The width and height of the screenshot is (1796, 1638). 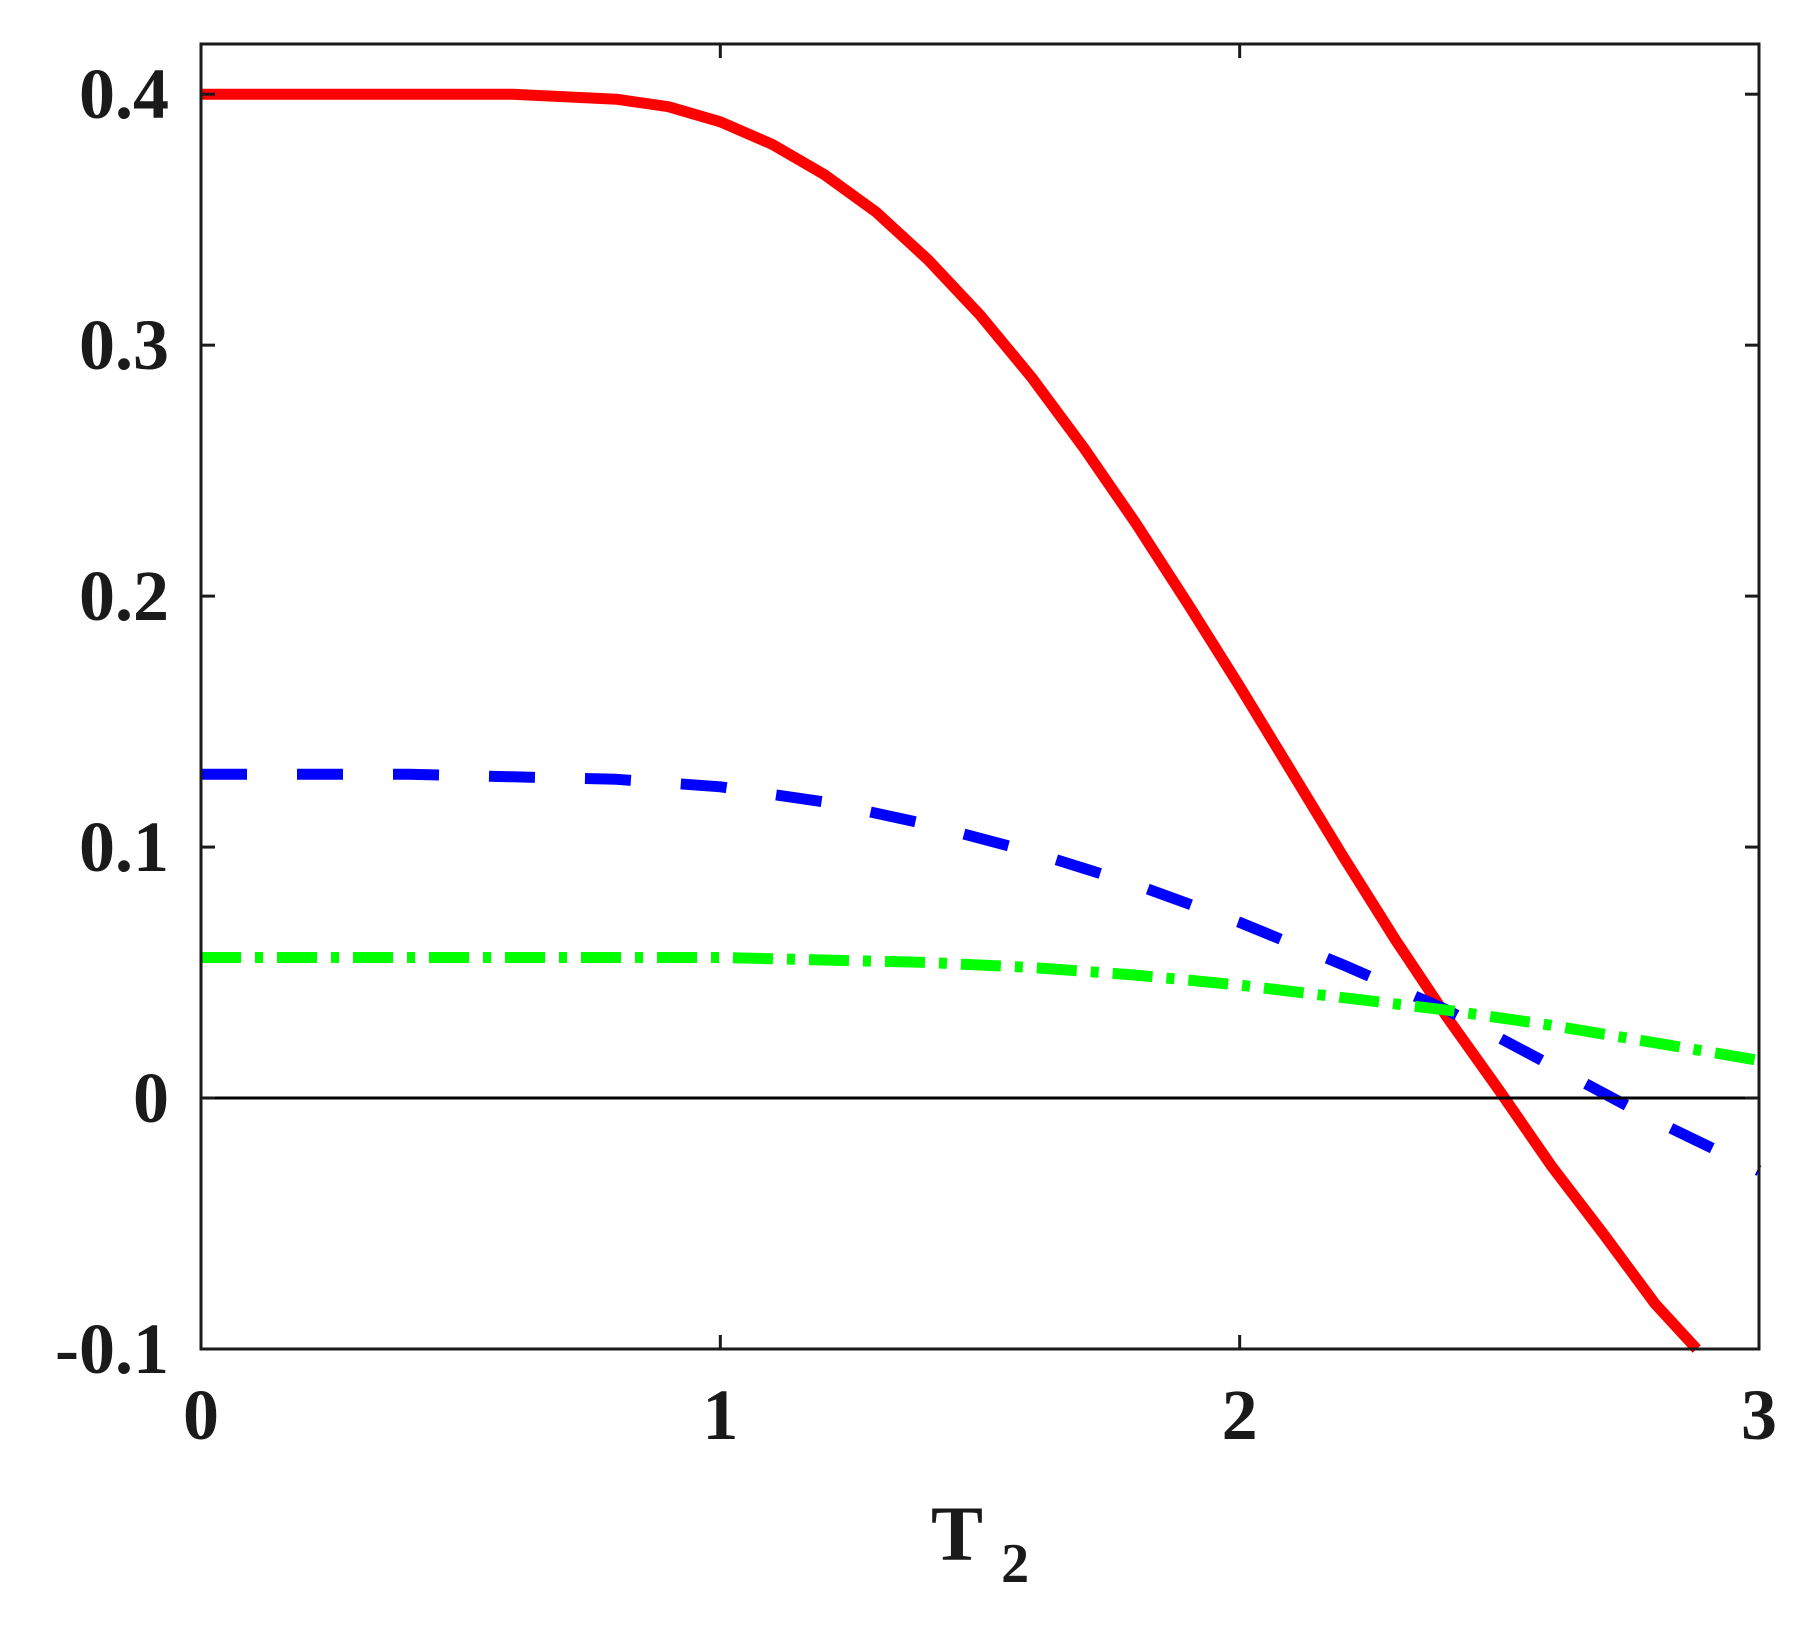 I want to click on x-tick-label: 2, so click(x=1240, y=1415).